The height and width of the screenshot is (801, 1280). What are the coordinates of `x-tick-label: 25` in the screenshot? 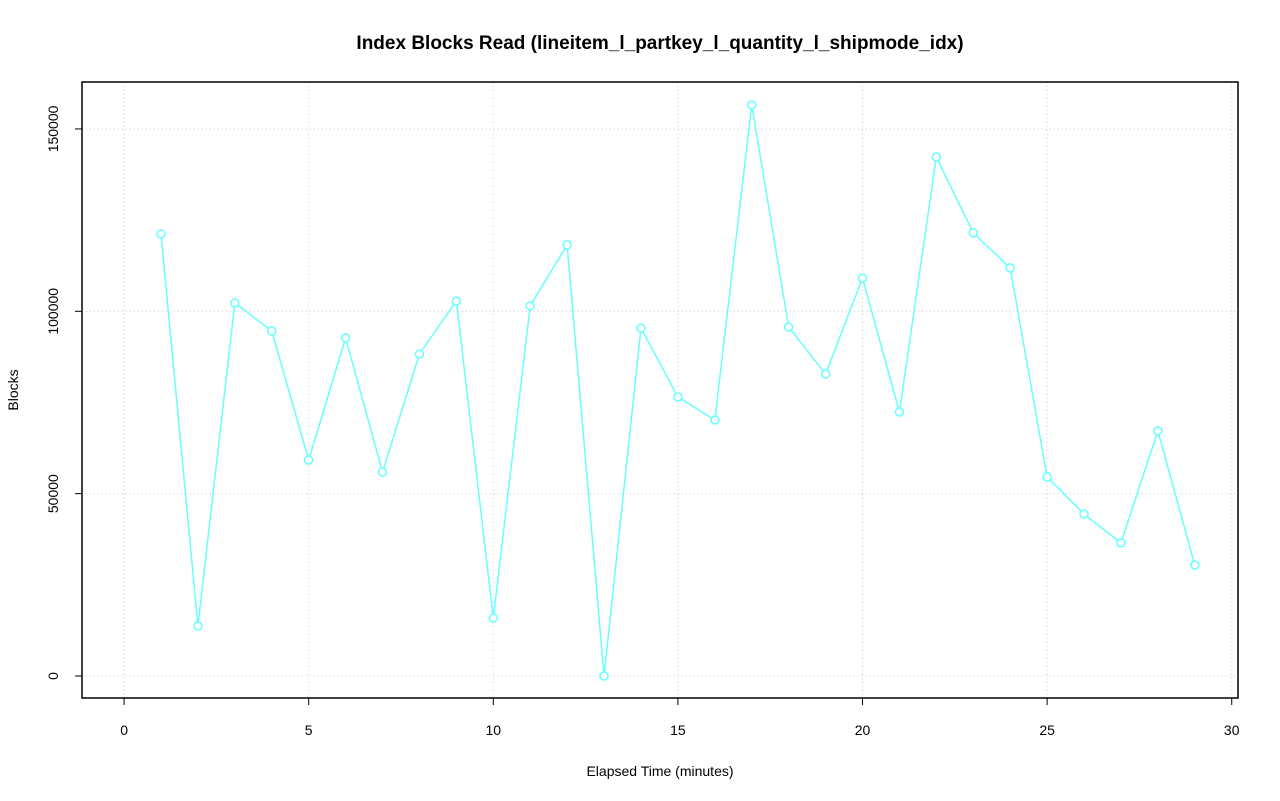 It's located at (1047, 730).